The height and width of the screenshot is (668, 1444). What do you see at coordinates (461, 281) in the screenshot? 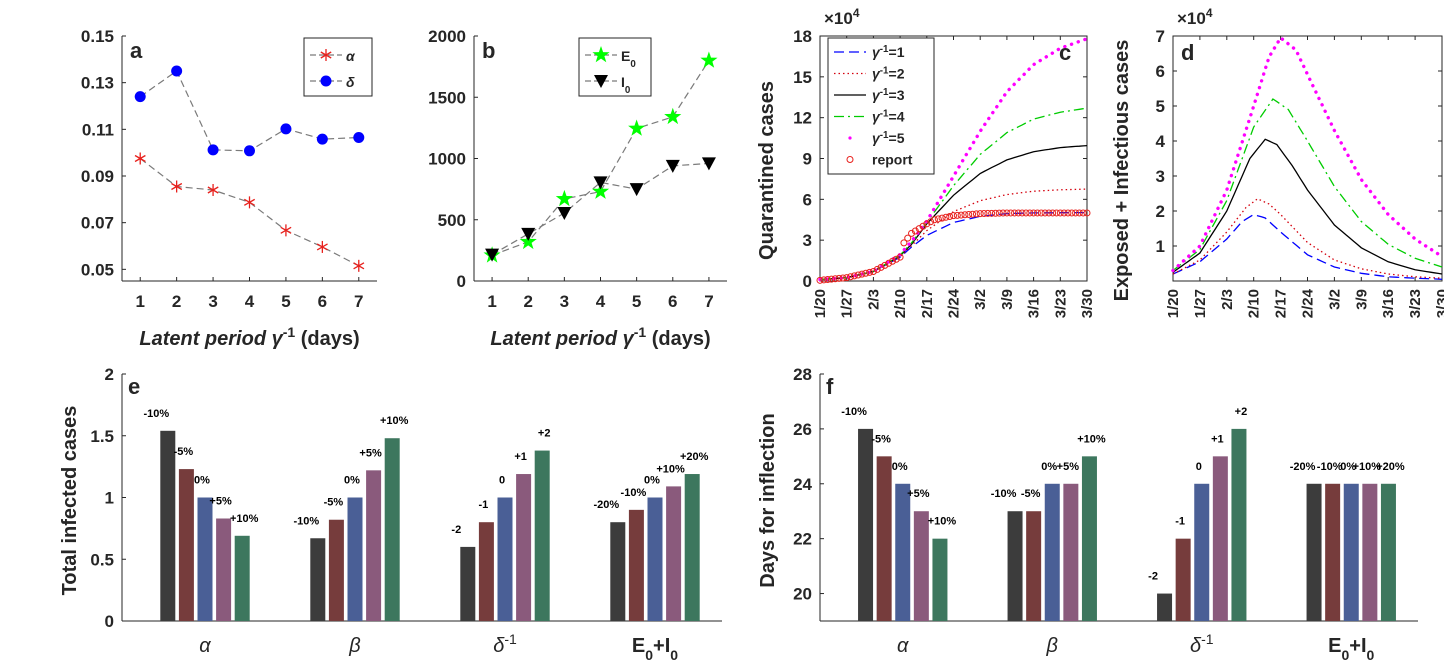
I see `y-tick-label: 0` at bounding box center [461, 281].